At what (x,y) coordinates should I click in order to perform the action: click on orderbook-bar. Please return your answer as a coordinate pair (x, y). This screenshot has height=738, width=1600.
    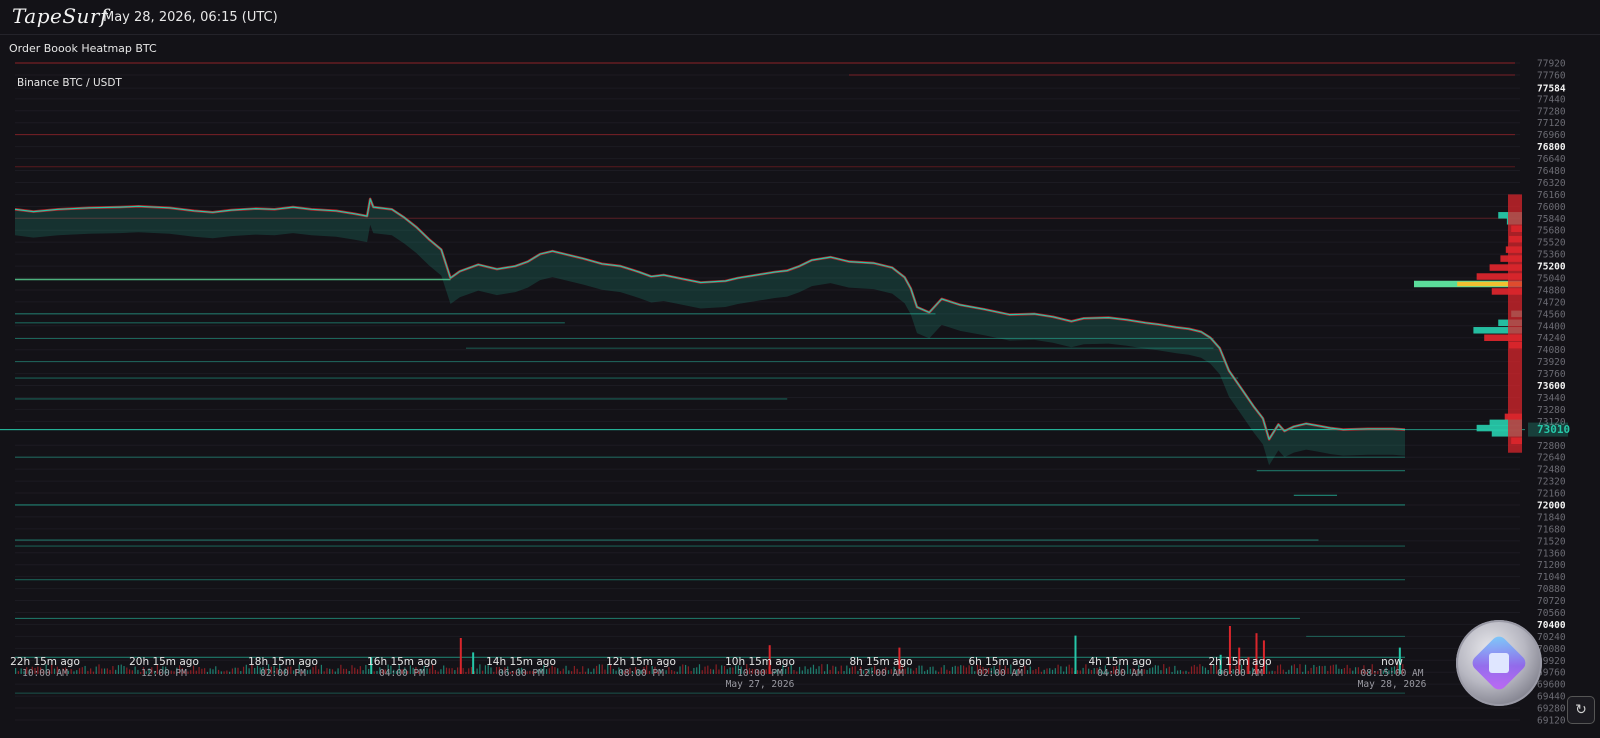
    Looking at the image, I should click on (1499, 276).